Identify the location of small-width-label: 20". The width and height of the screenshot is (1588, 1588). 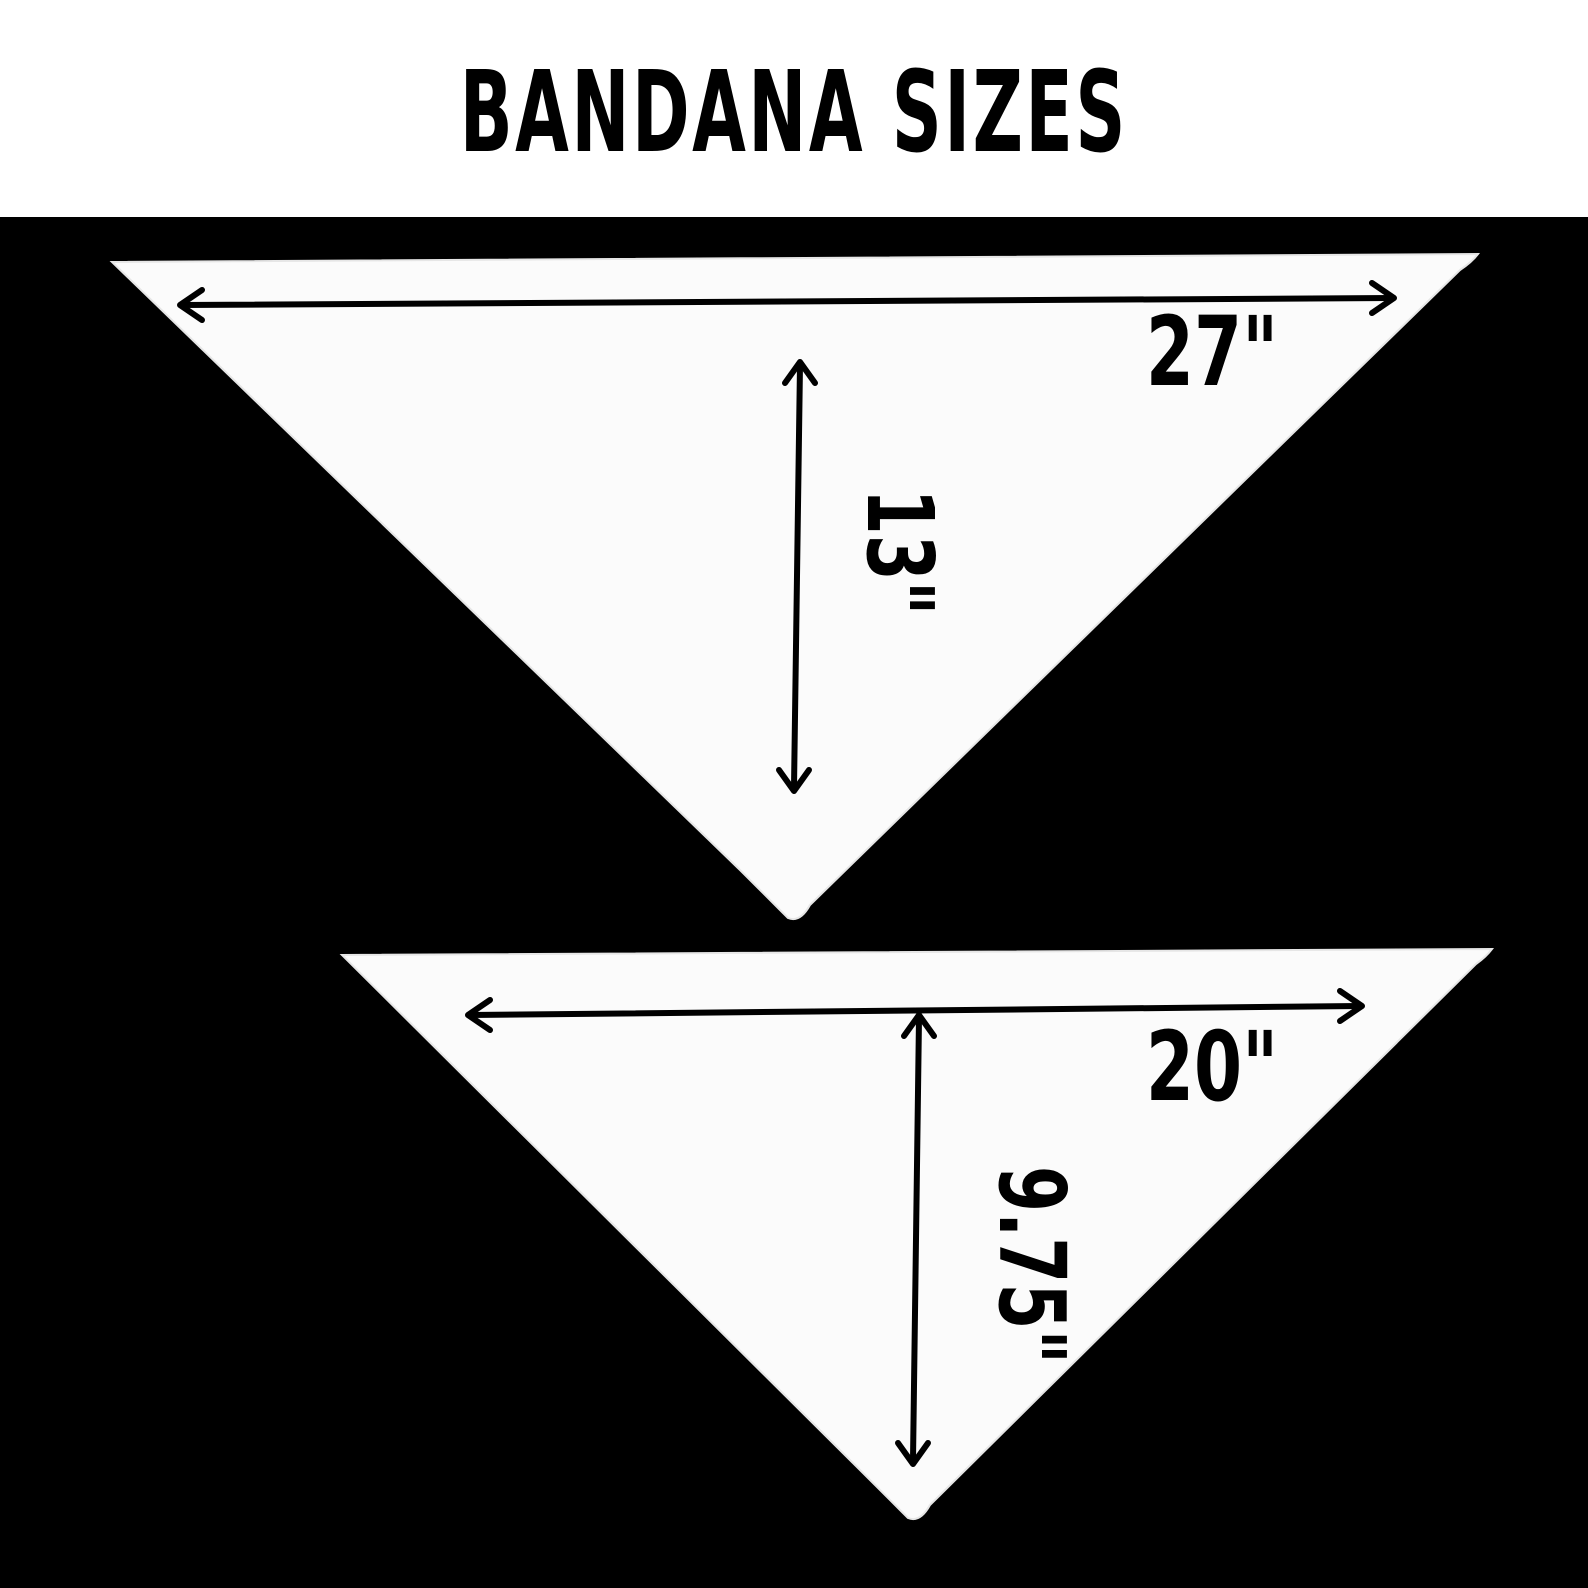
(1212, 1066).